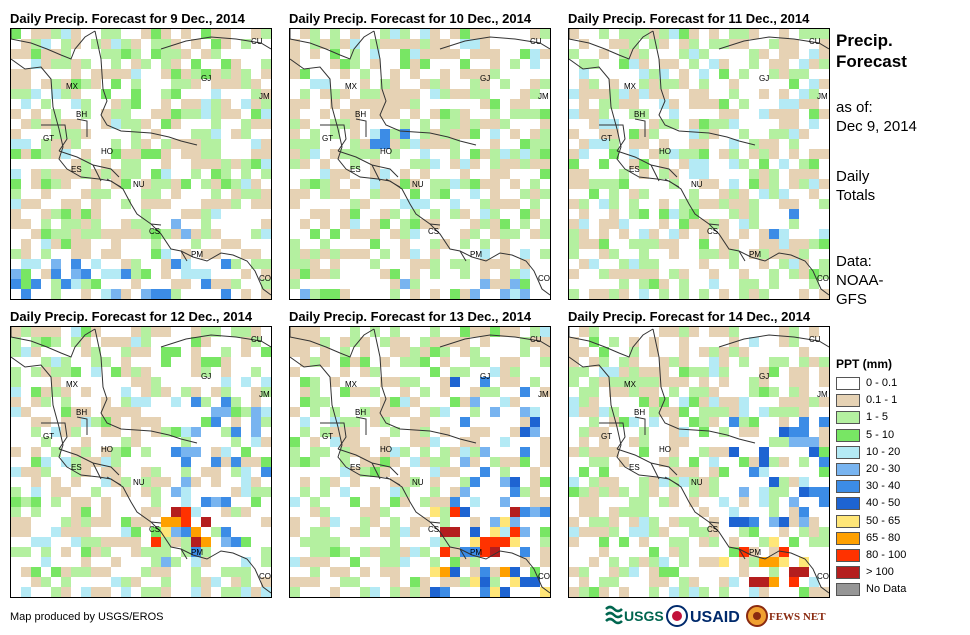  I want to click on country-border, so click(141, 177).